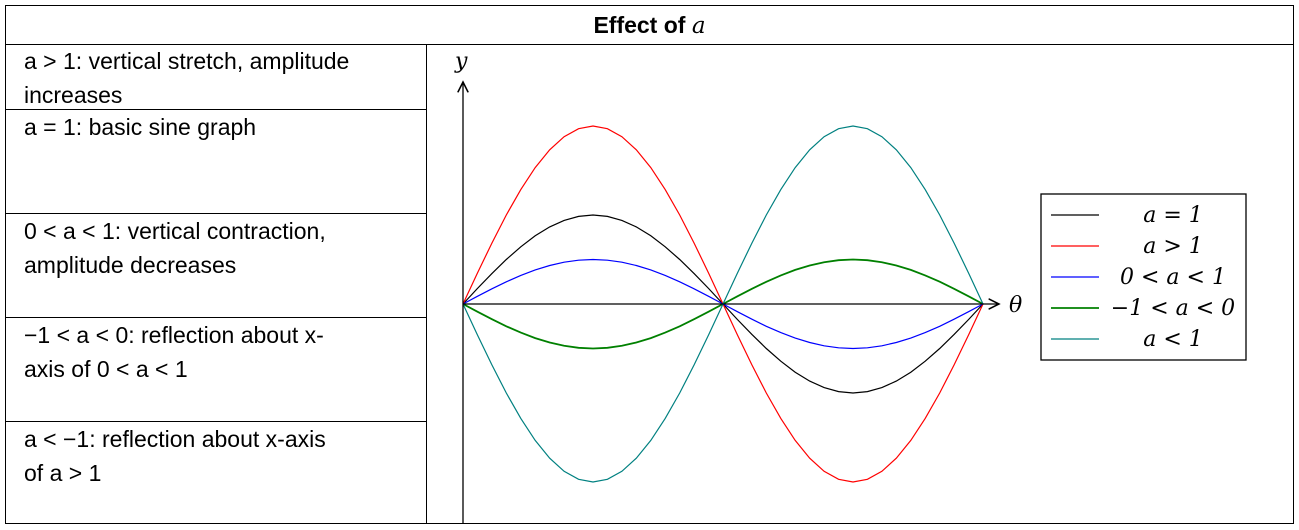 The width and height of the screenshot is (1299, 530). What do you see at coordinates (63, 473) in the screenshot?
I see `row-text-line2: of a > 1` at bounding box center [63, 473].